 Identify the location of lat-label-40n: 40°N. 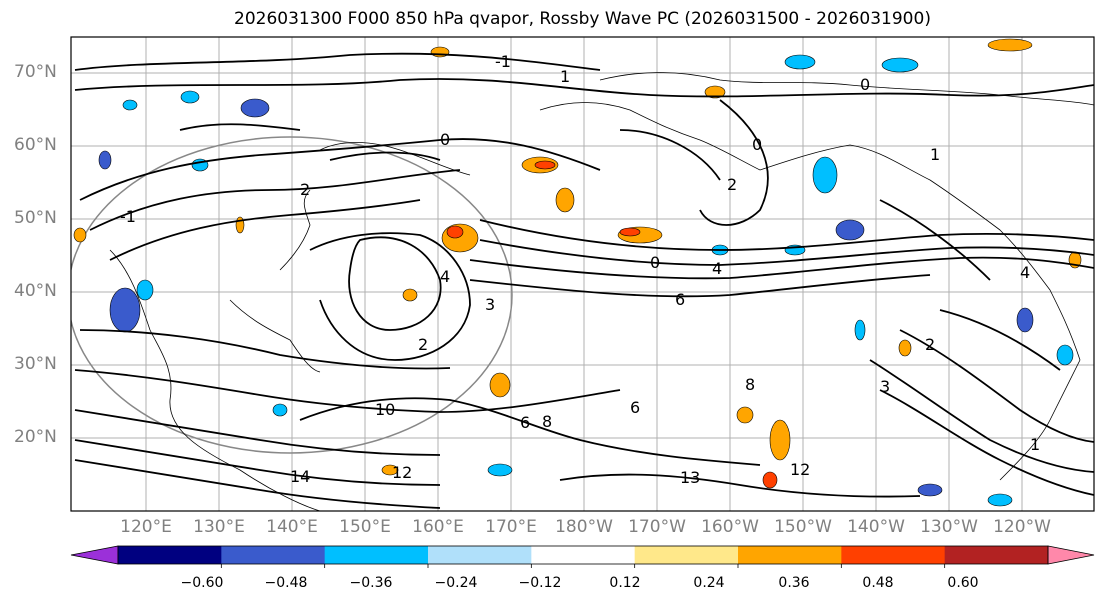
(35, 291).